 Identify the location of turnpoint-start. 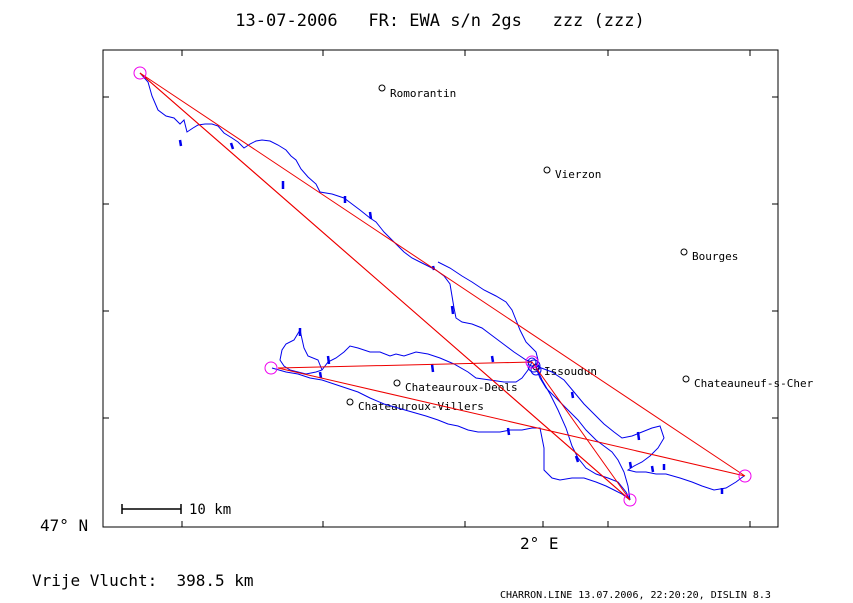
(140, 73).